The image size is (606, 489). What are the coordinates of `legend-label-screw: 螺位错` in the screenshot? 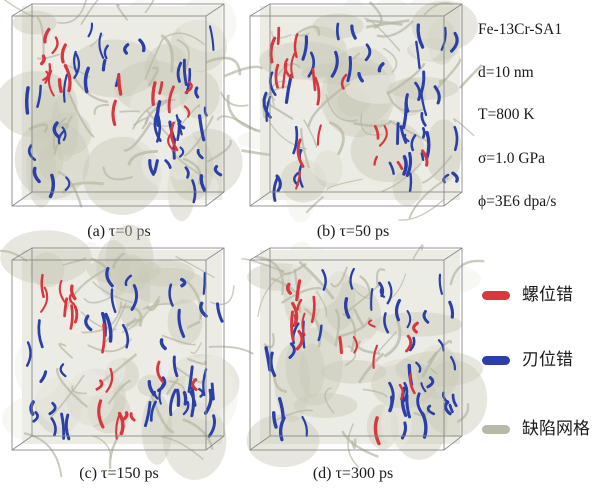 It's located at (547, 295).